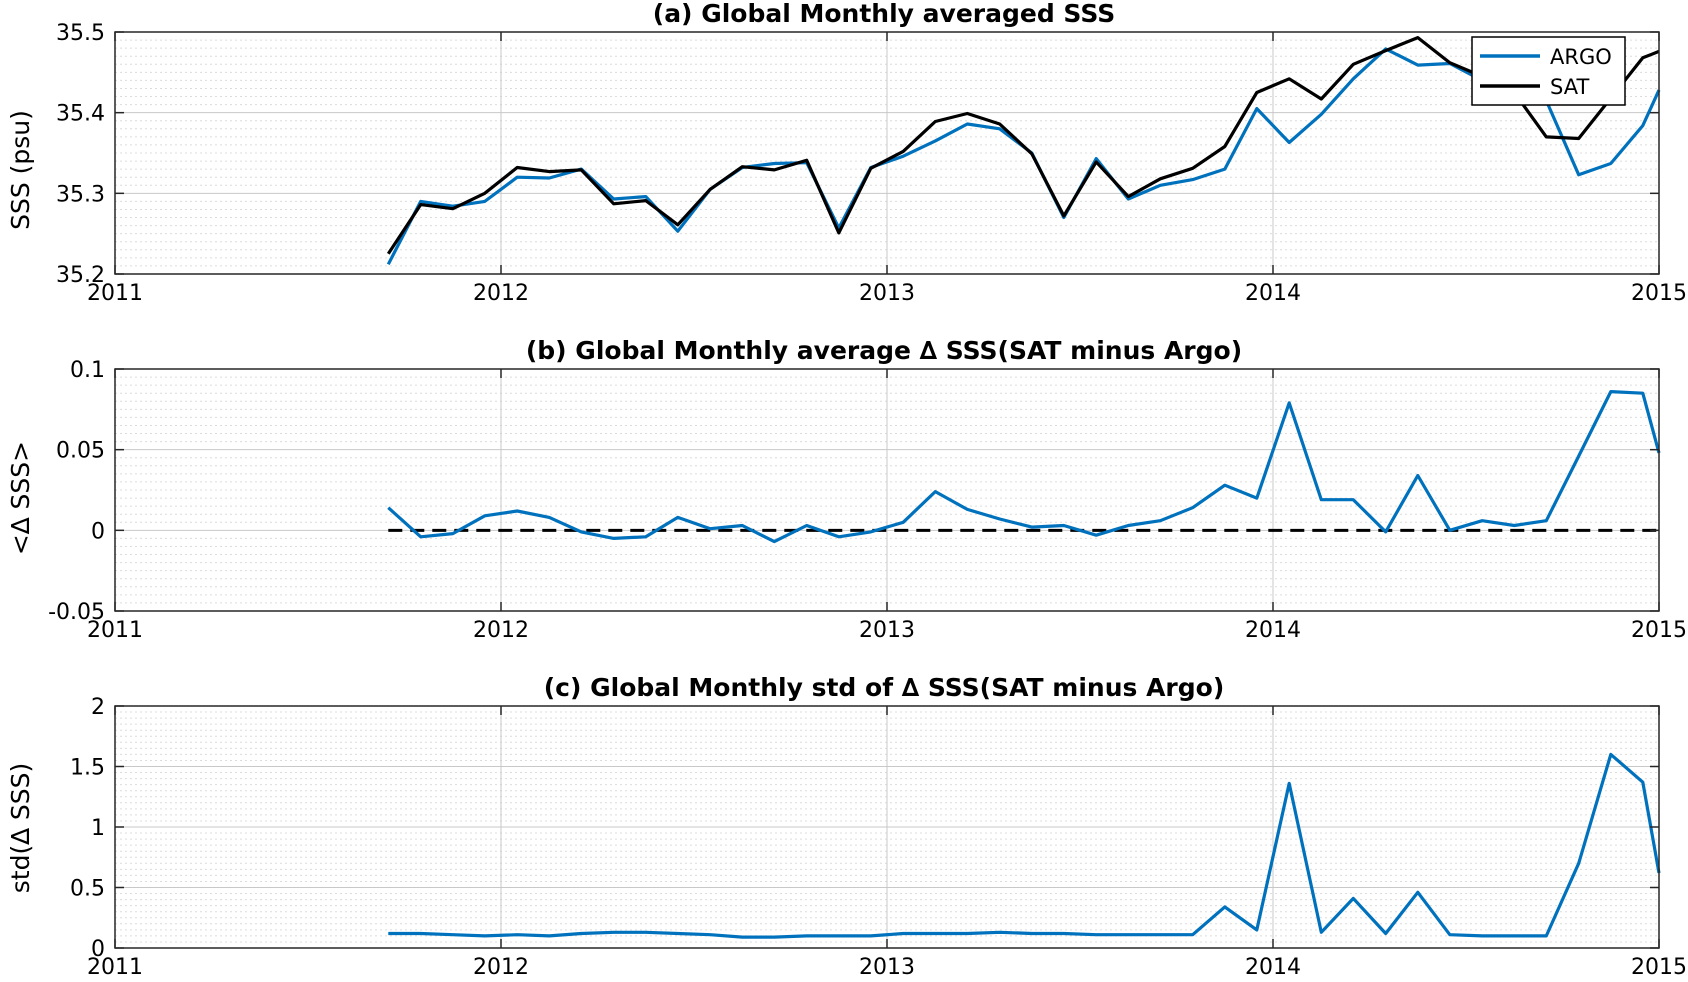  What do you see at coordinates (1581, 57) in the screenshot?
I see `legend-label-argo: ARGO` at bounding box center [1581, 57].